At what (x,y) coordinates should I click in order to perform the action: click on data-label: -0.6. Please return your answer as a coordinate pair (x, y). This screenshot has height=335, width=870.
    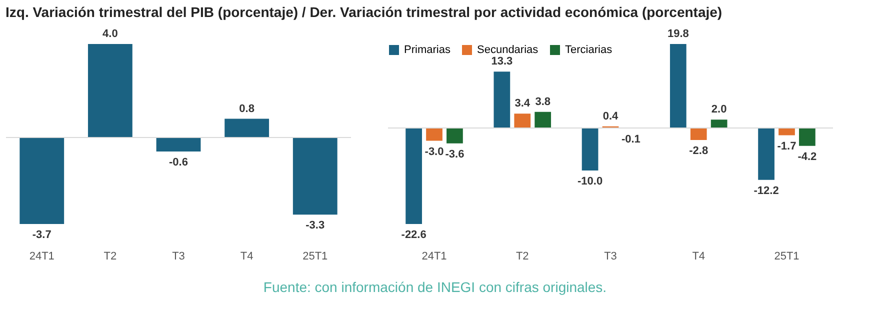
    Looking at the image, I should click on (178, 162).